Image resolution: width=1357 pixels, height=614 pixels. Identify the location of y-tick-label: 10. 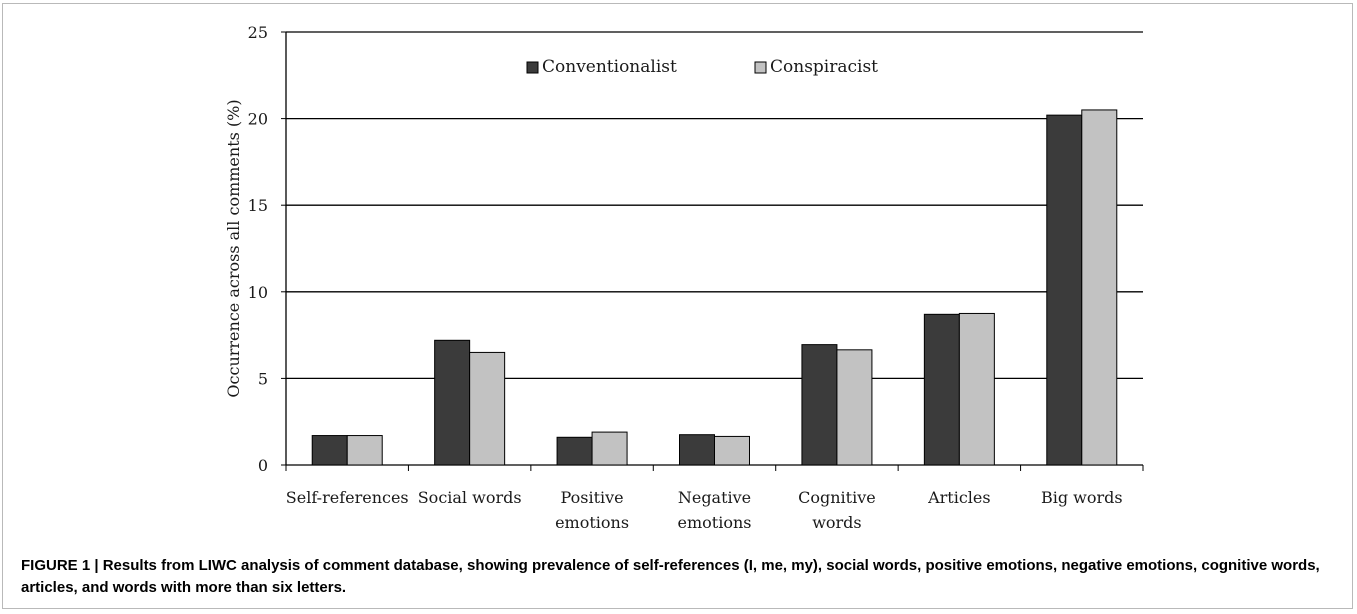
(258, 292).